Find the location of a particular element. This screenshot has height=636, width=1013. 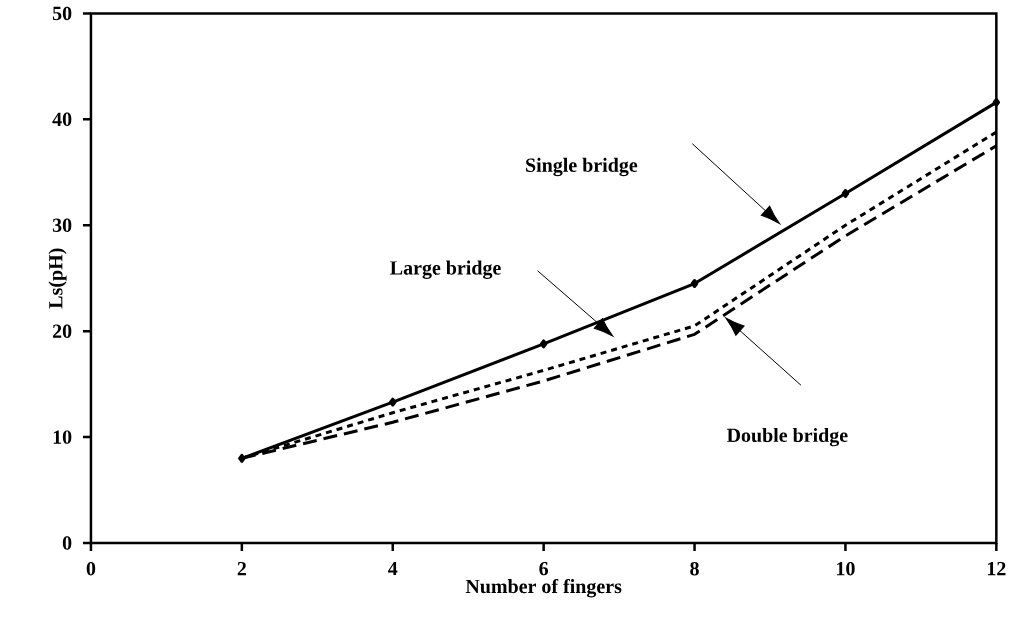

y-tick-label: 40 is located at coordinates (62, 119).